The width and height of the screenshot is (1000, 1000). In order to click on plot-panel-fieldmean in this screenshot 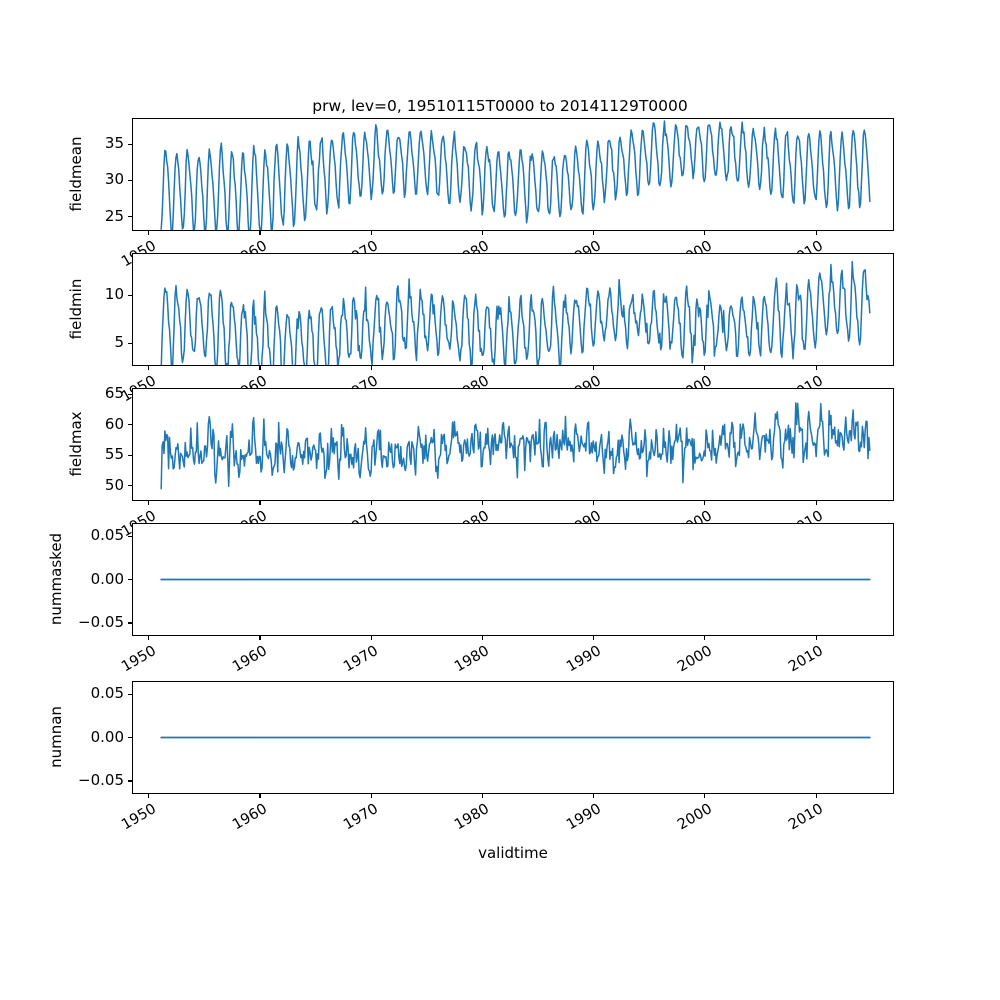, I will do `click(513, 174)`.